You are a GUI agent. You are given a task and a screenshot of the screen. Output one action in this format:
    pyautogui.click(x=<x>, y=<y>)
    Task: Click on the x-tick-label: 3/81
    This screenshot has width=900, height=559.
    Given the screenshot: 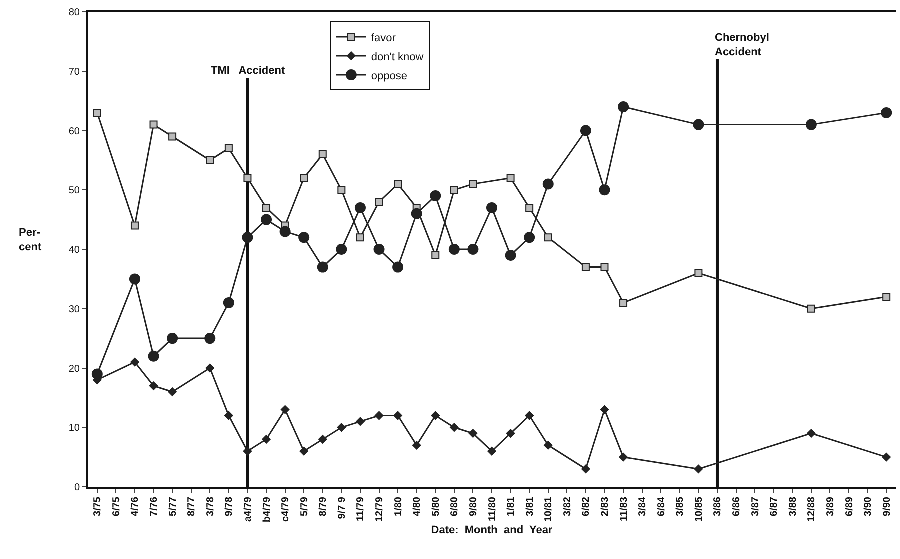 What is the action you would take?
    pyautogui.click(x=530, y=506)
    